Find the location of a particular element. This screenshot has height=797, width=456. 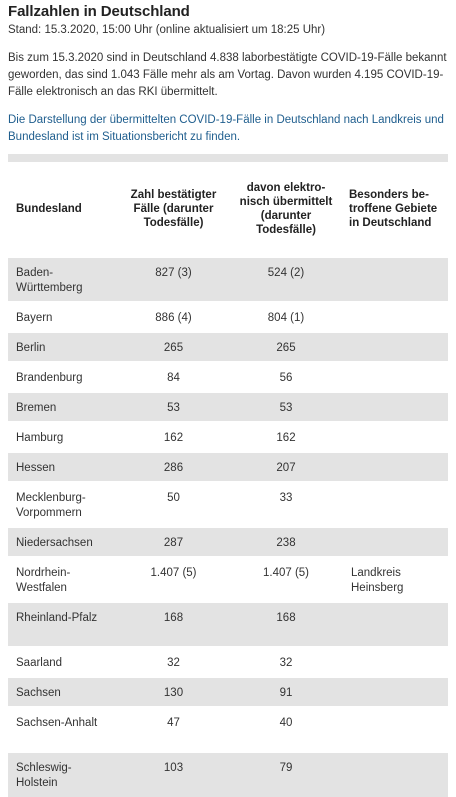

cell-bundesland: Mecklenburg-Vorpommern is located at coordinates (62, 504).